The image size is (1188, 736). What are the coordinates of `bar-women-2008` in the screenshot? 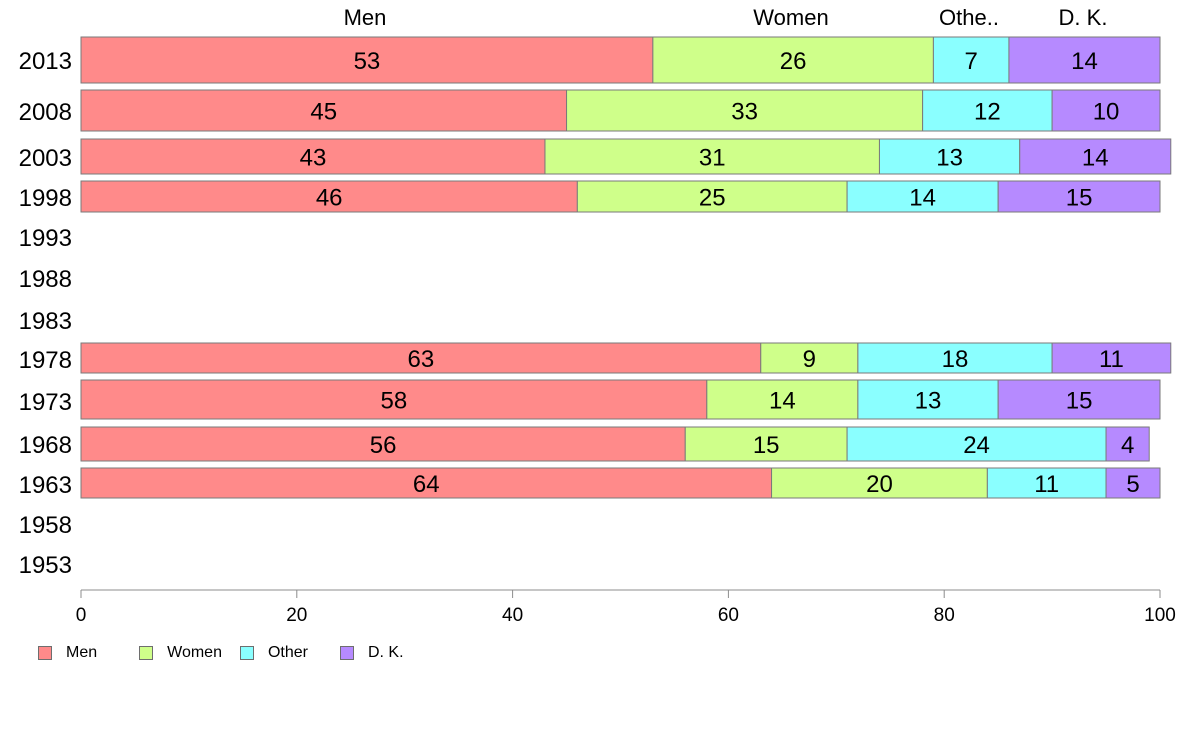 It's located at (745, 110).